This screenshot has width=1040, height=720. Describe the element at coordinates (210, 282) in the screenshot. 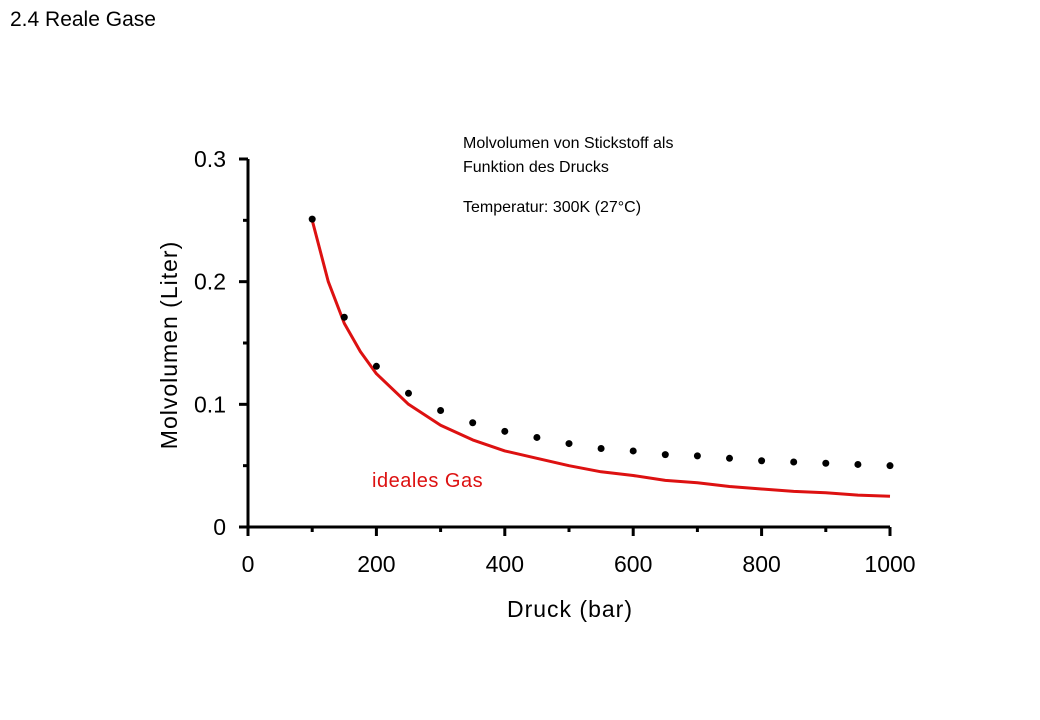

I see `y-tick-label: 0.2` at that location.